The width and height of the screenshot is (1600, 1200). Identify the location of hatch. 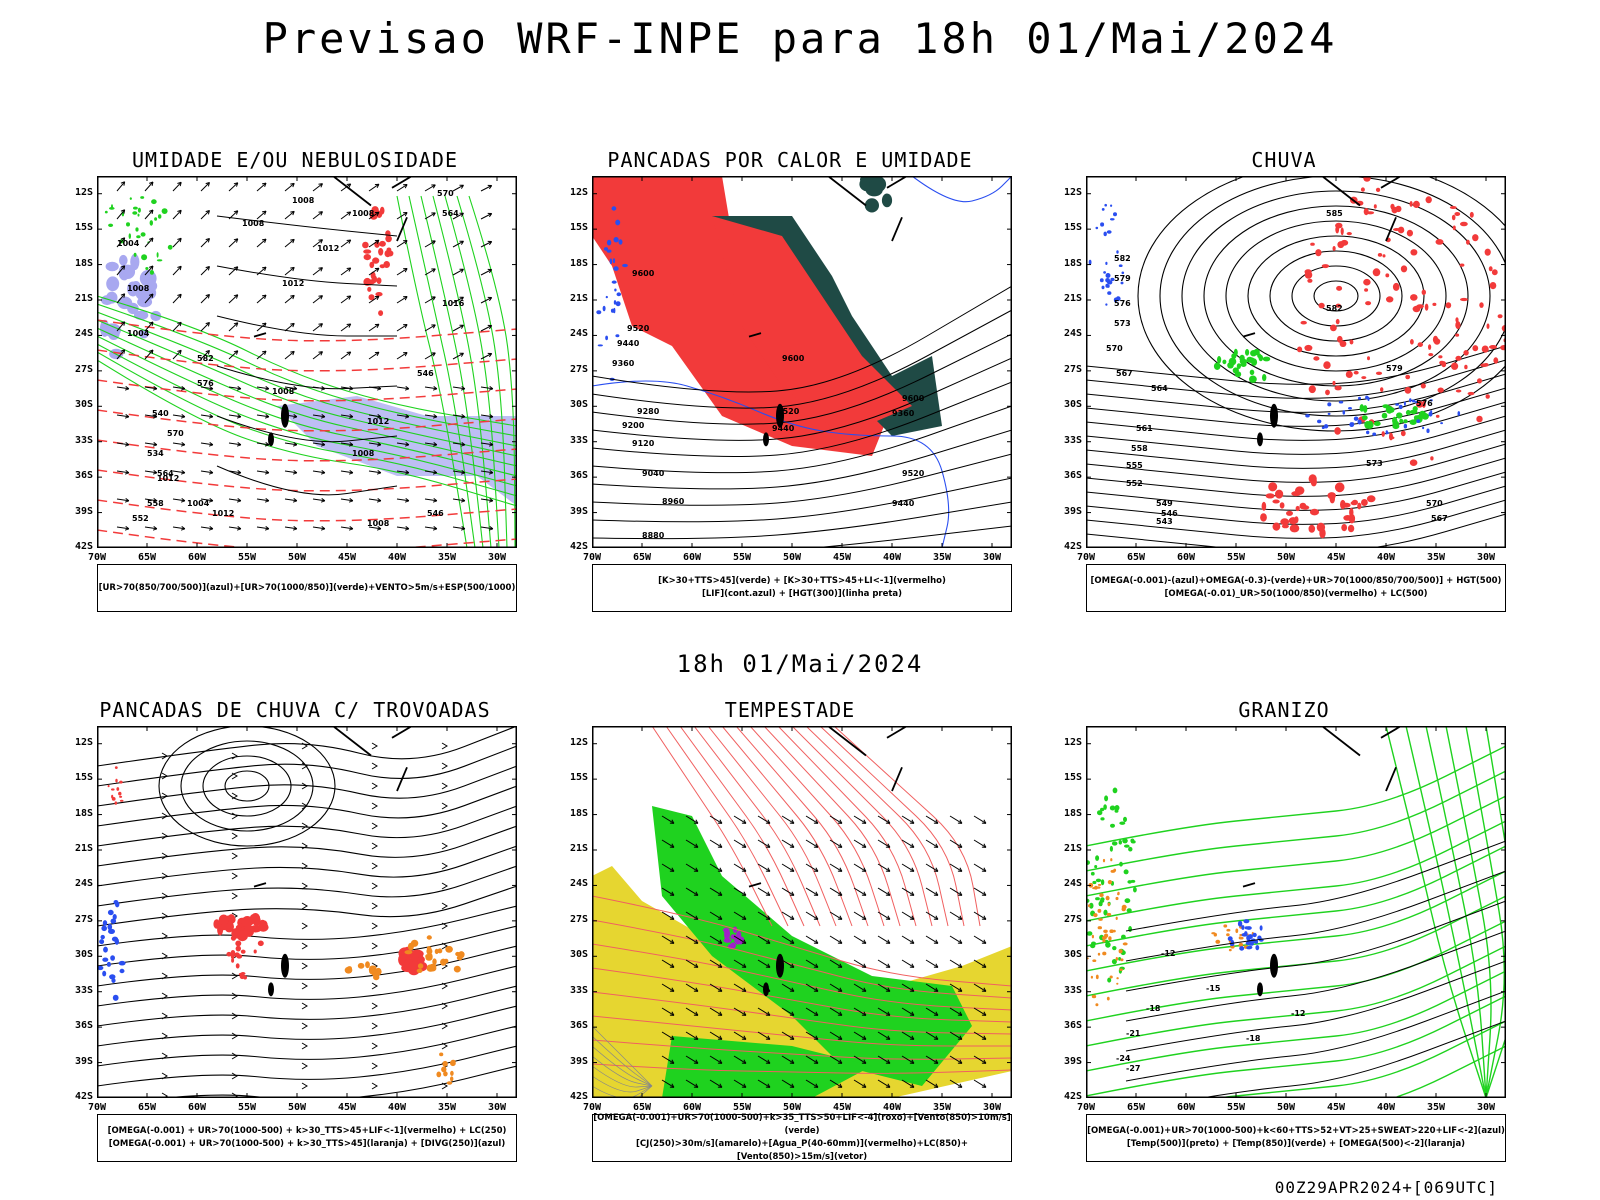
(622, 1061).